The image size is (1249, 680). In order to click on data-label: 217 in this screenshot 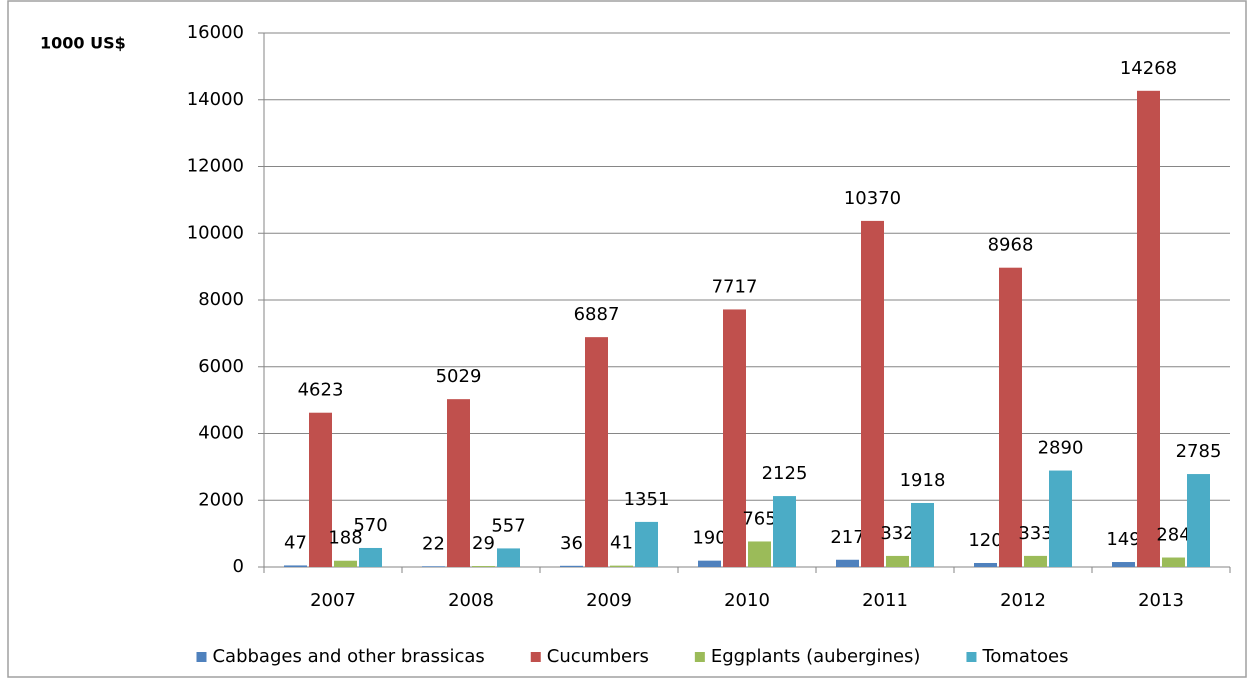, I will do `click(847, 537)`.